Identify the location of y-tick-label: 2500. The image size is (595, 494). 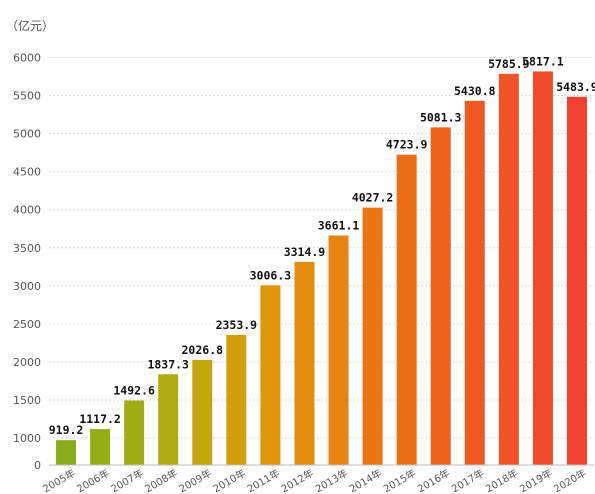
(27, 324).